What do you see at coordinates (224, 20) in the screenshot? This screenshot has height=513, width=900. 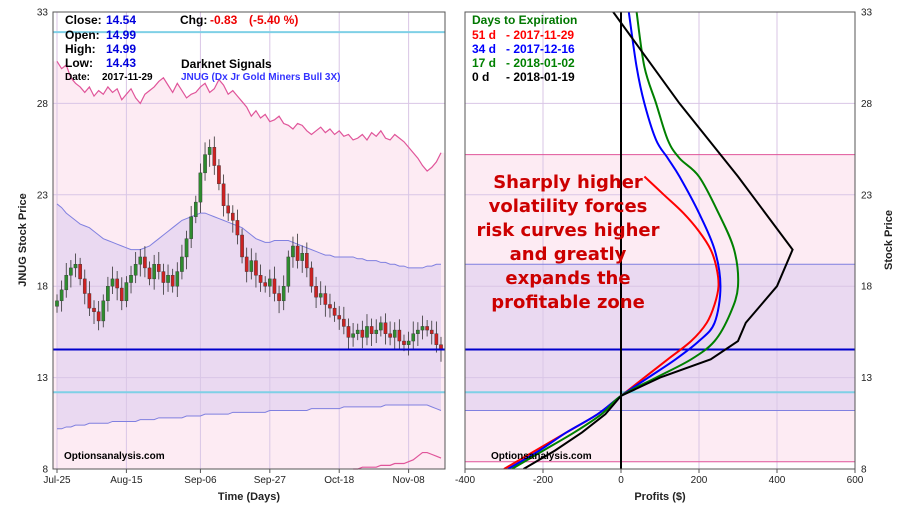 I see `chg-value: -0.83` at bounding box center [224, 20].